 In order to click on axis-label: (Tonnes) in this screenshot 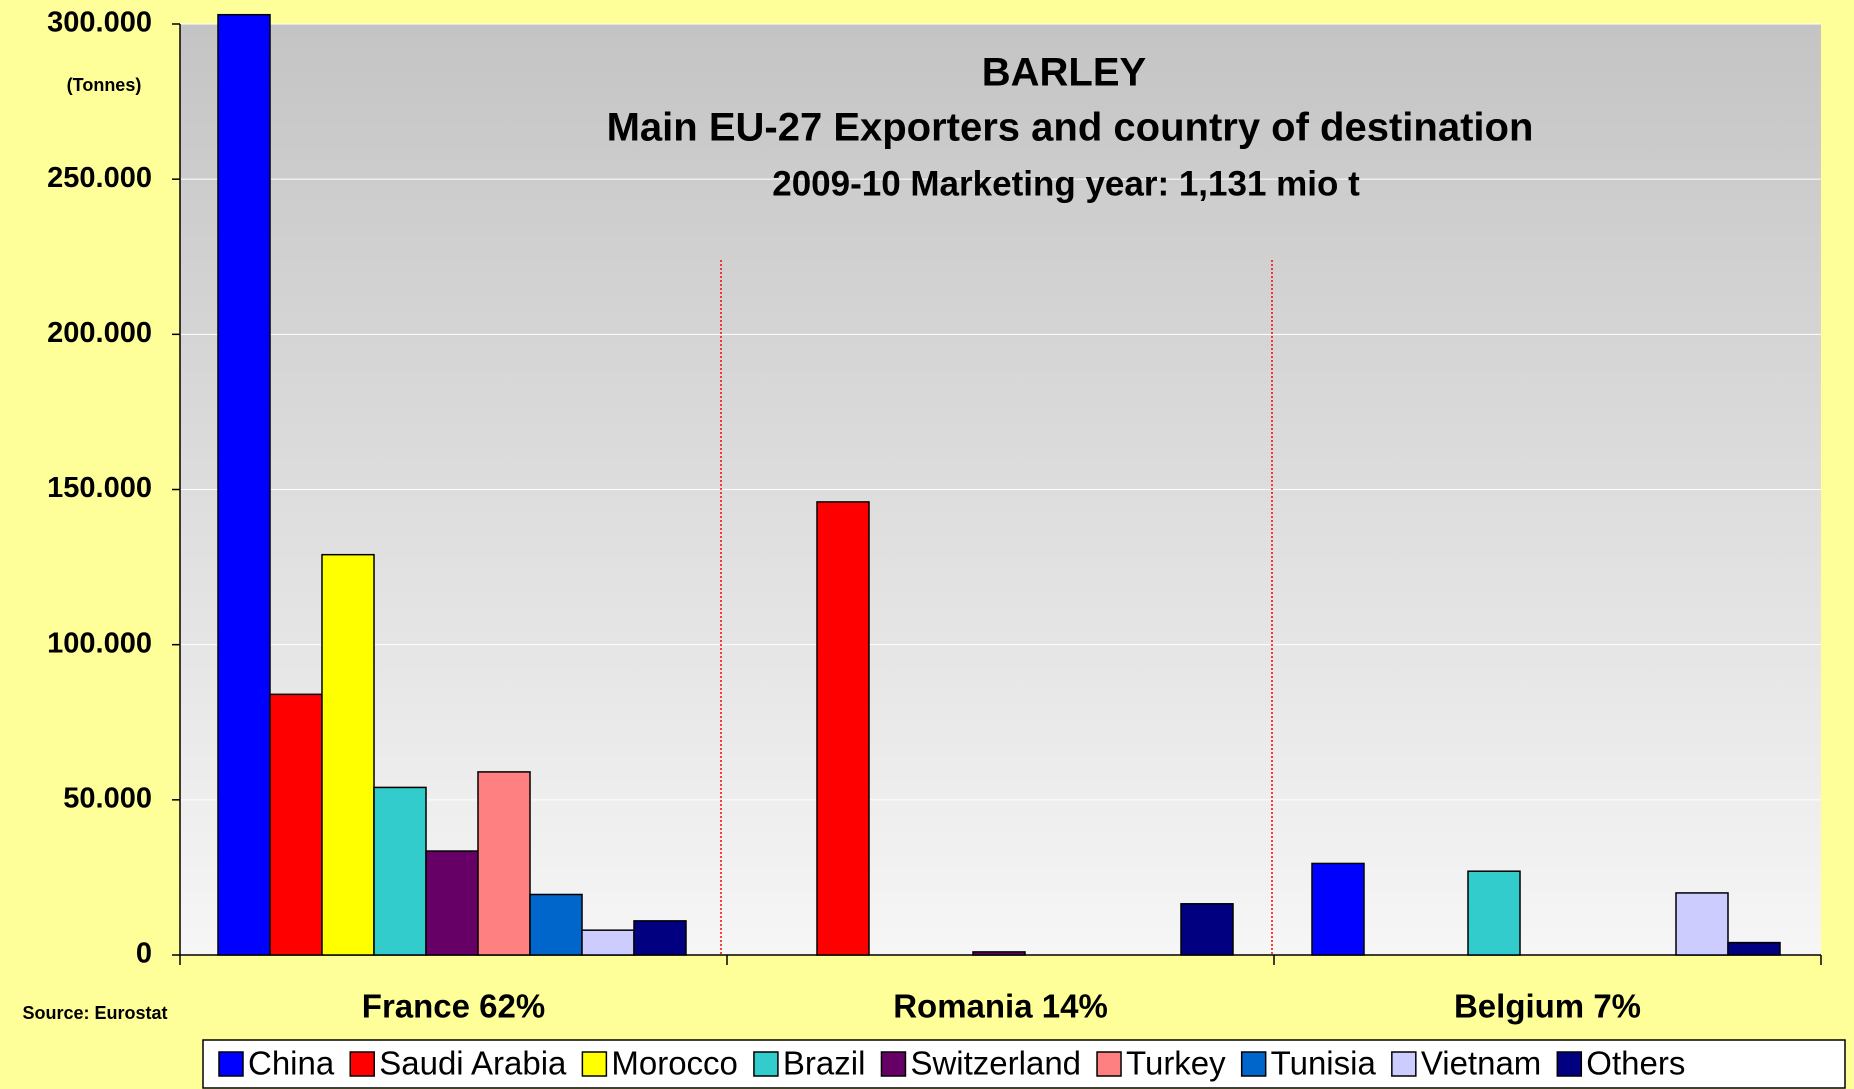, I will do `click(104, 85)`.